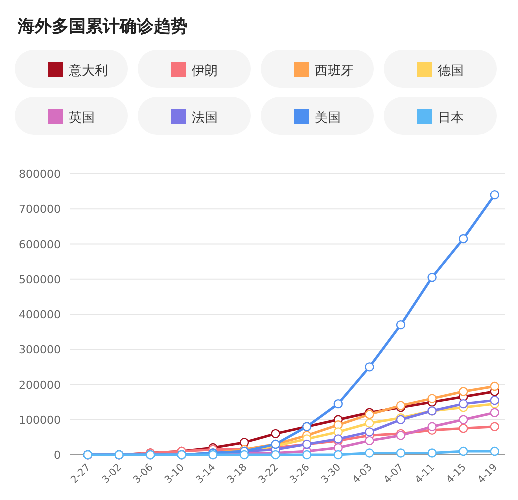 Image resolution: width=518 pixels, height=500 pixels. What do you see at coordinates (451, 118) in the screenshot?
I see `legend-label: 日本` at bounding box center [451, 118].